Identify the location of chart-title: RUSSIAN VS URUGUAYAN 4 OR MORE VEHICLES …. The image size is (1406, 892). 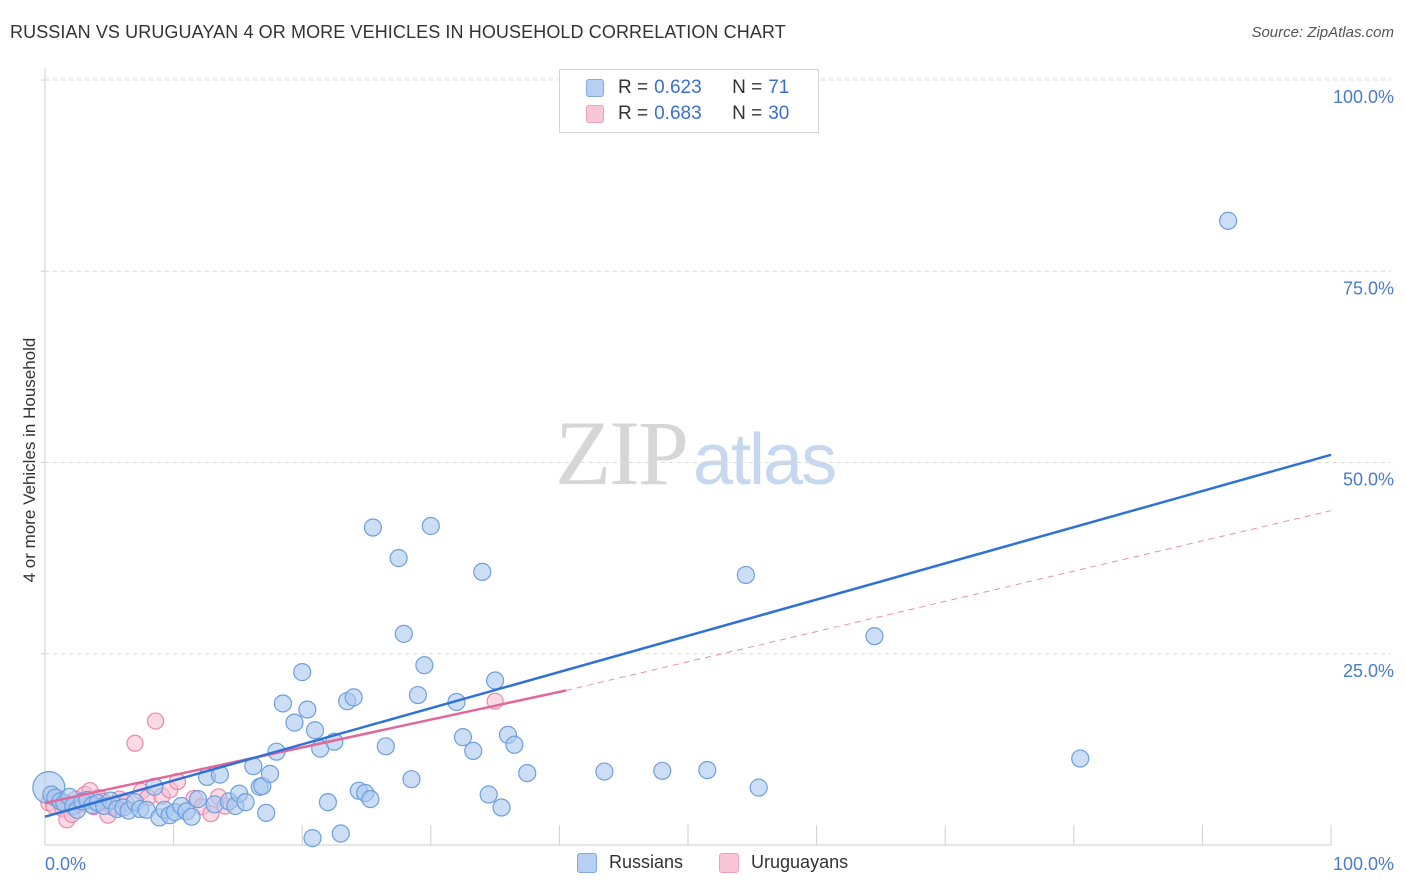
(398, 32).